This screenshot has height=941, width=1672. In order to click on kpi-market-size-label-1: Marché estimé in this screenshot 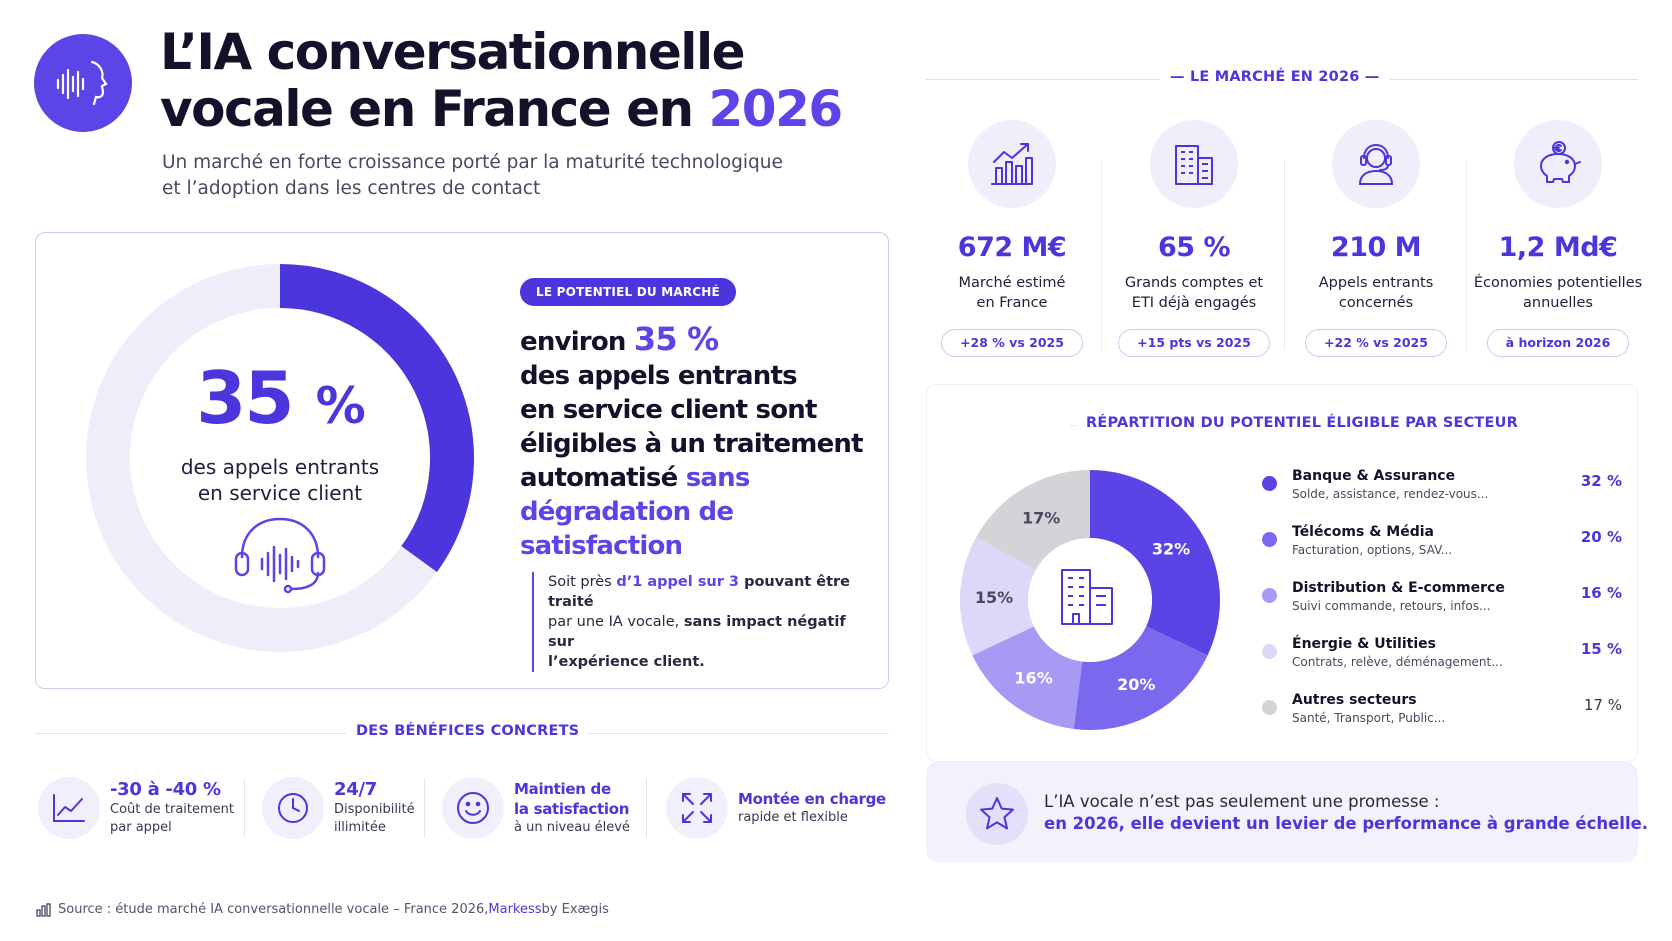, I will do `click(1012, 283)`.